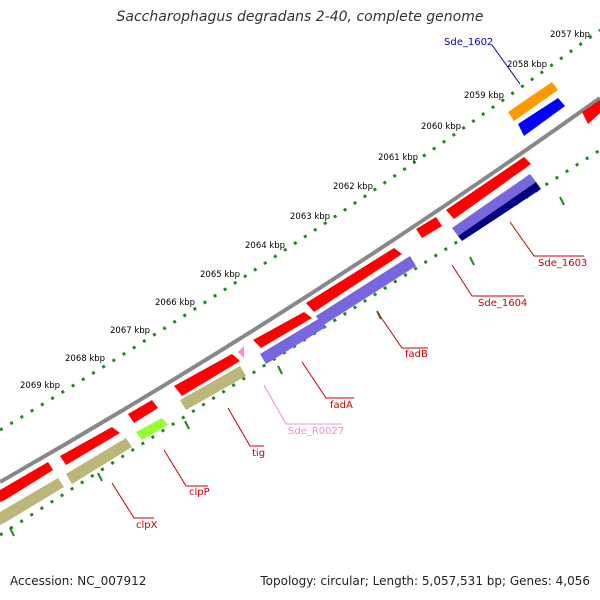 This screenshot has width=600, height=600. What do you see at coordinates (570, 35) in the screenshot?
I see `scale-label: 2057 kbp` at bounding box center [570, 35].